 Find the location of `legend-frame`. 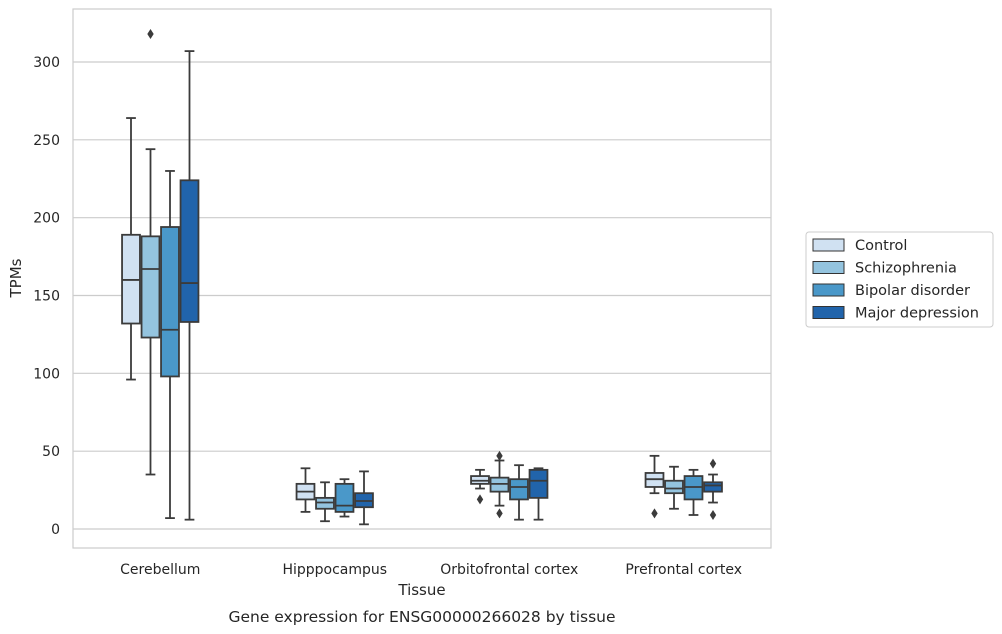

legend-frame is located at coordinates (899, 279).